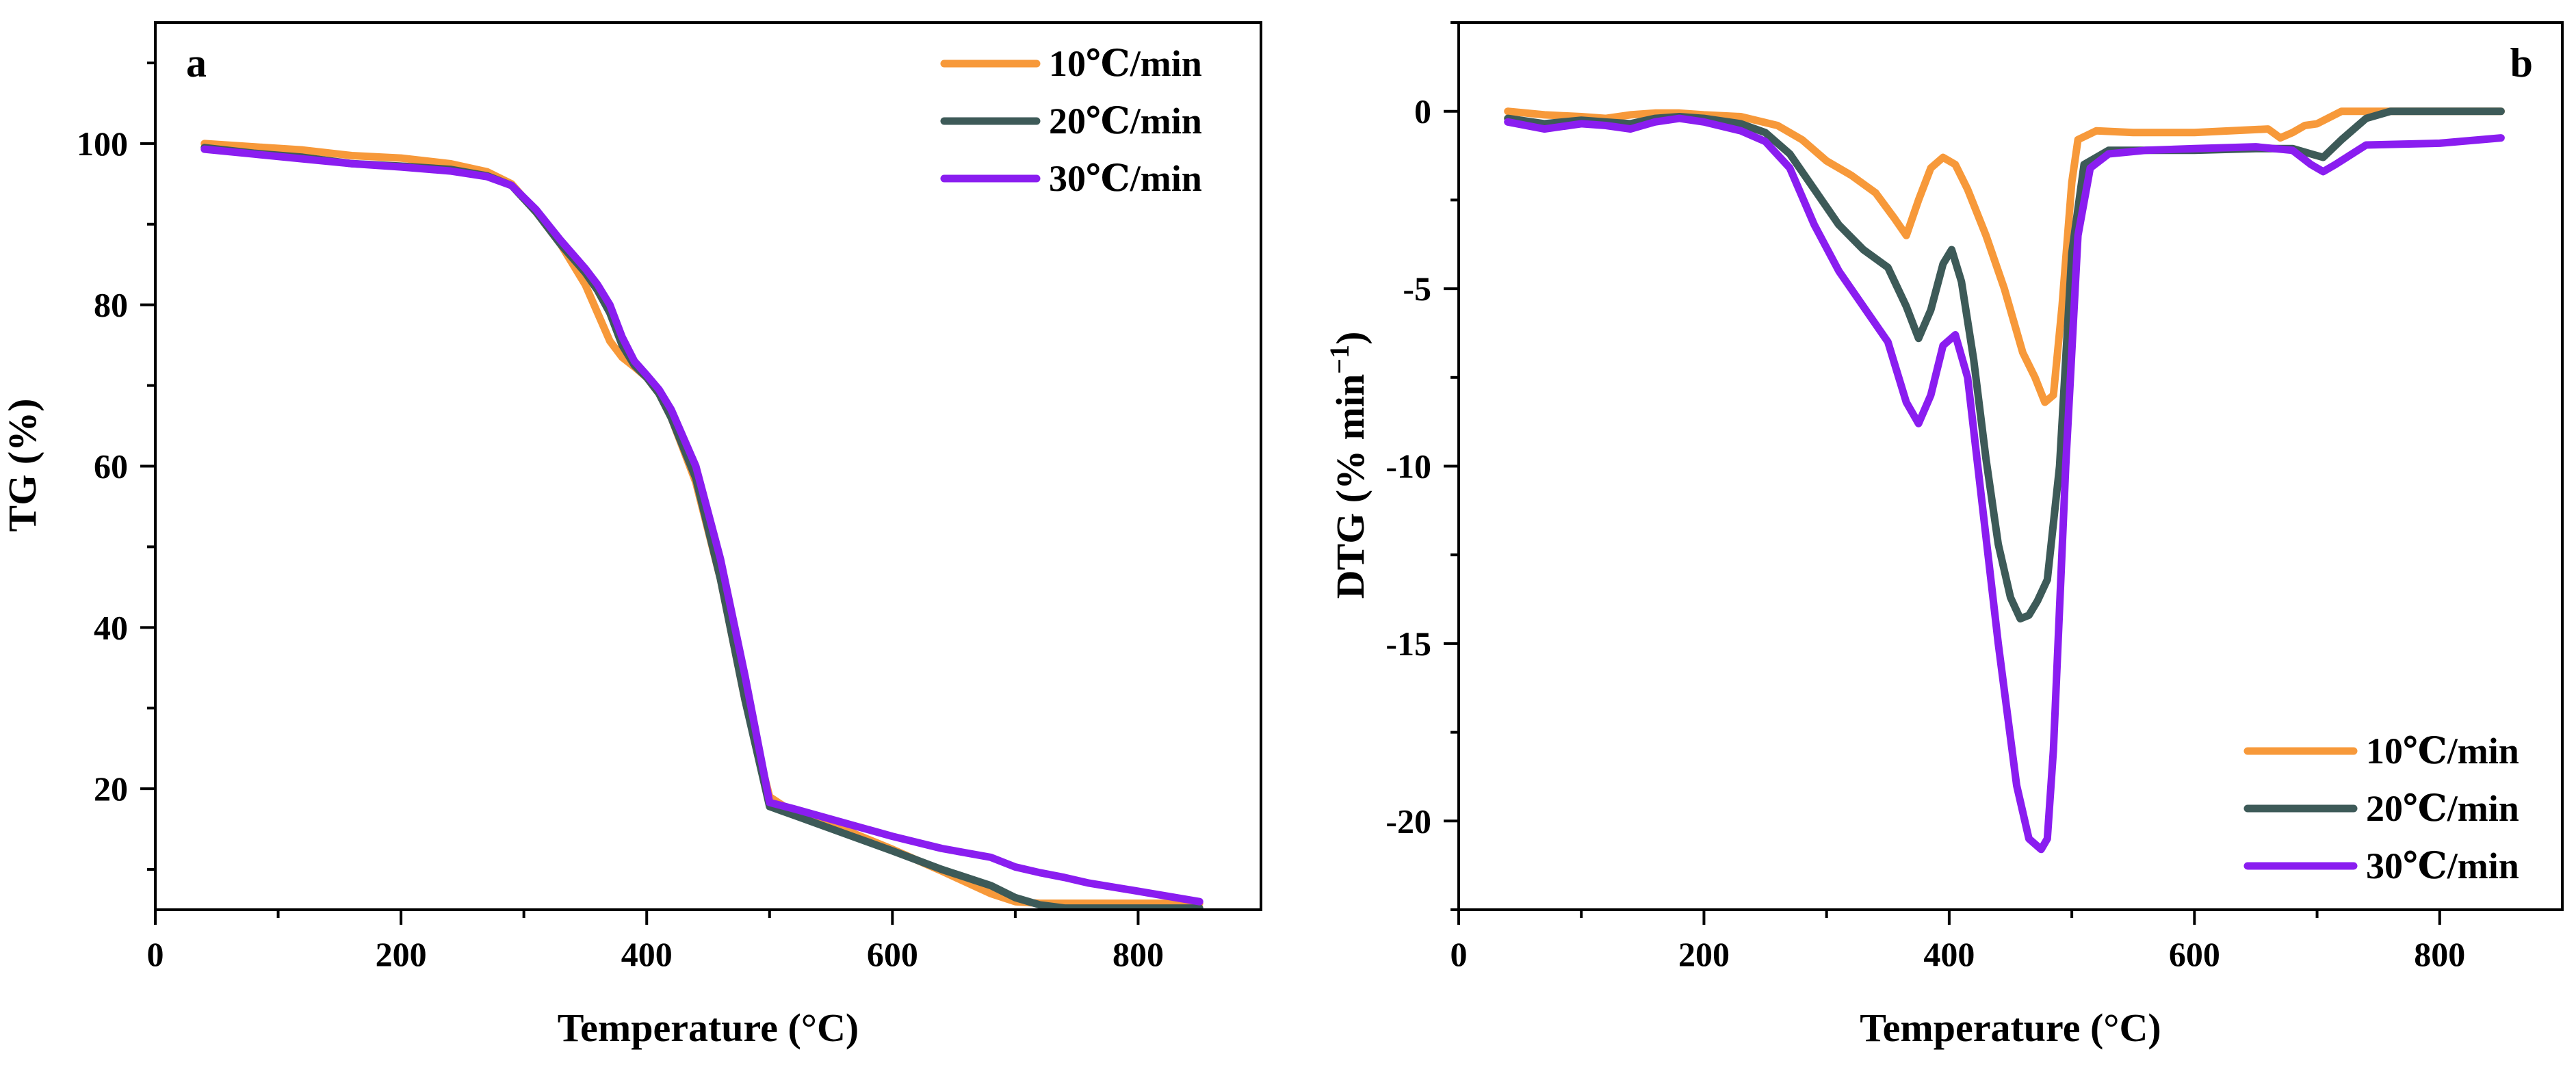 This screenshot has height=1065, width=2576. What do you see at coordinates (196, 63) in the screenshot?
I see `panel-label: a` at bounding box center [196, 63].